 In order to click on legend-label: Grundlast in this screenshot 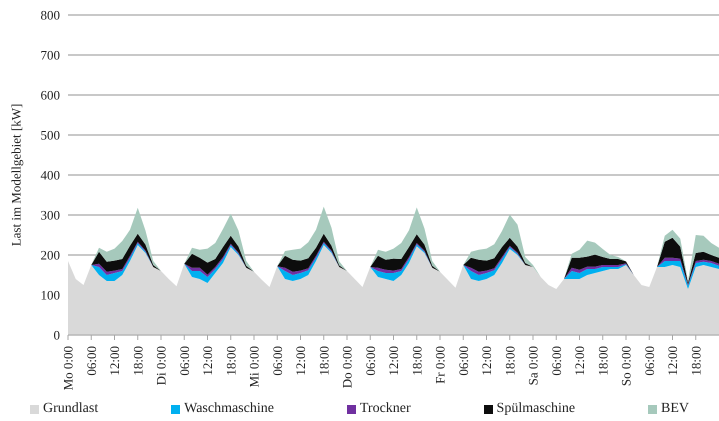, I will do `click(70, 409)`.